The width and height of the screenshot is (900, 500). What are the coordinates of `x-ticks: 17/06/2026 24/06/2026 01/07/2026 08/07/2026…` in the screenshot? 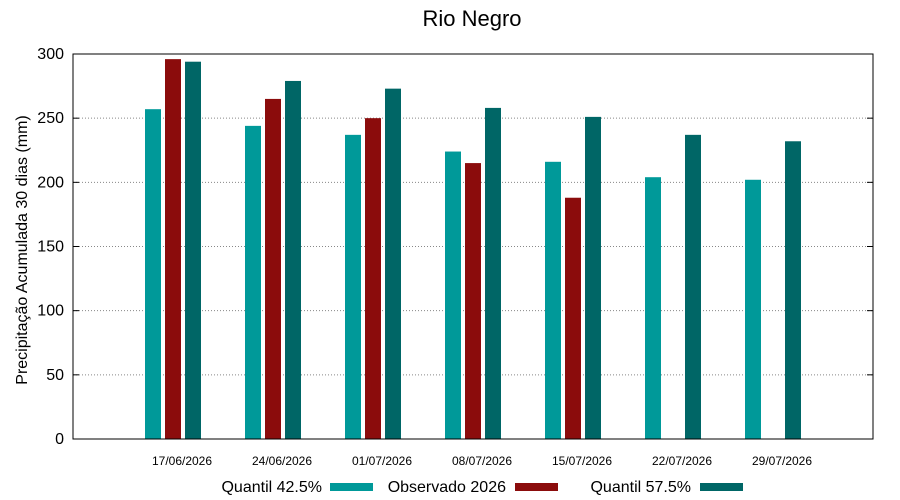 It's located at (482, 461).